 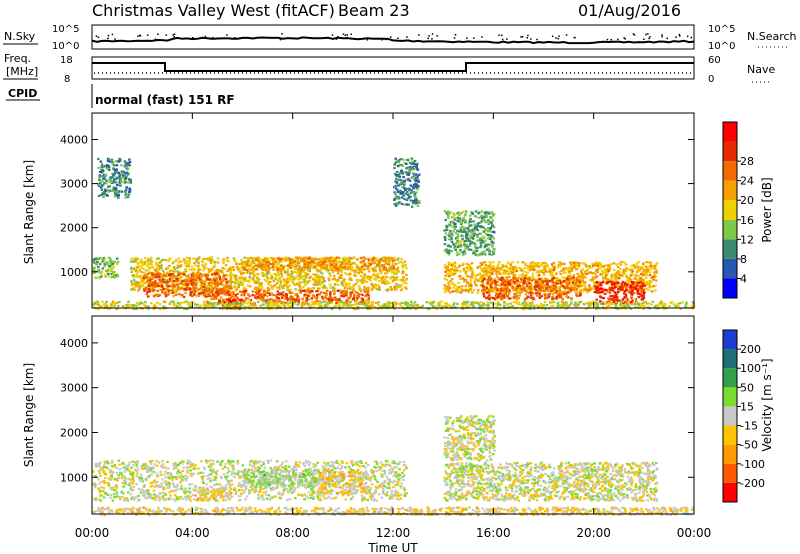 I want to click on nsky-panel, so click(x=393, y=37).